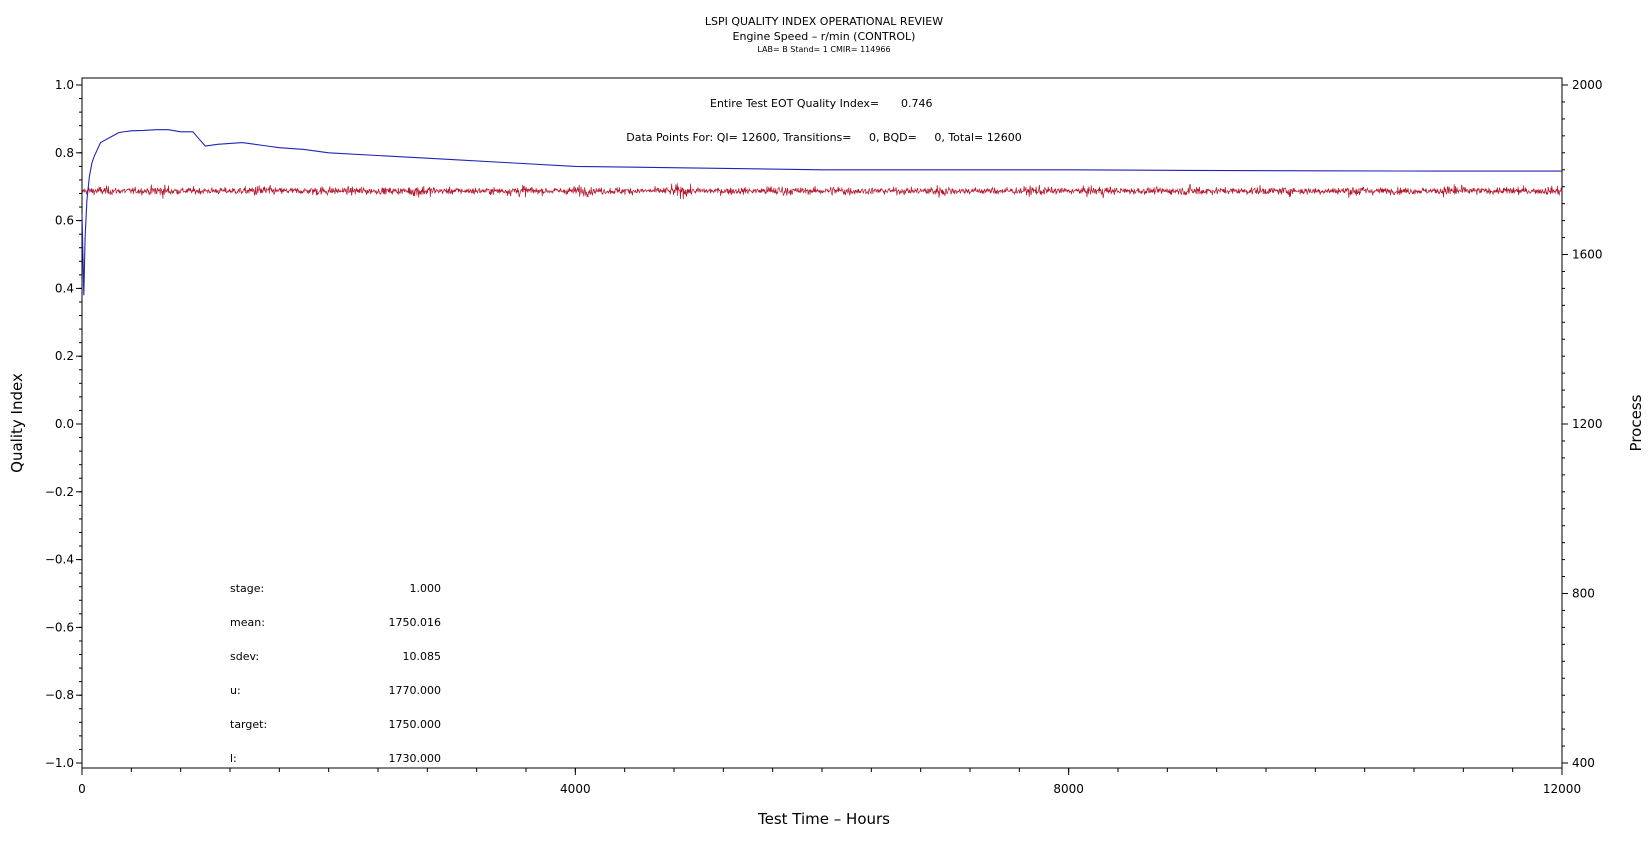 The width and height of the screenshot is (1648, 845). Describe the element at coordinates (59, 695) in the screenshot. I see `y-tick-label: −0.8` at that location.